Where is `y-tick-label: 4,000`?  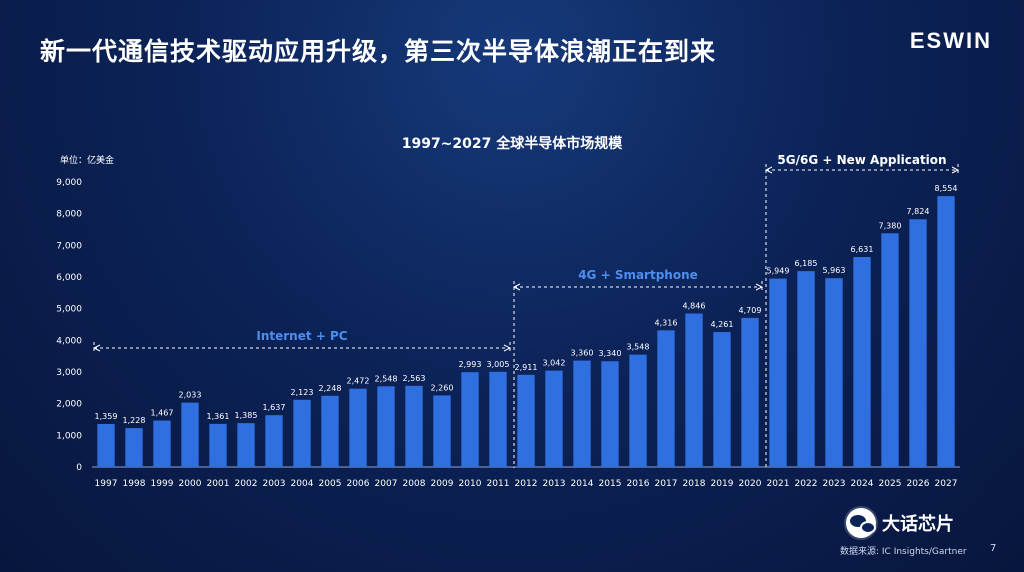
y-tick-label: 4,000 is located at coordinates (69, 341).